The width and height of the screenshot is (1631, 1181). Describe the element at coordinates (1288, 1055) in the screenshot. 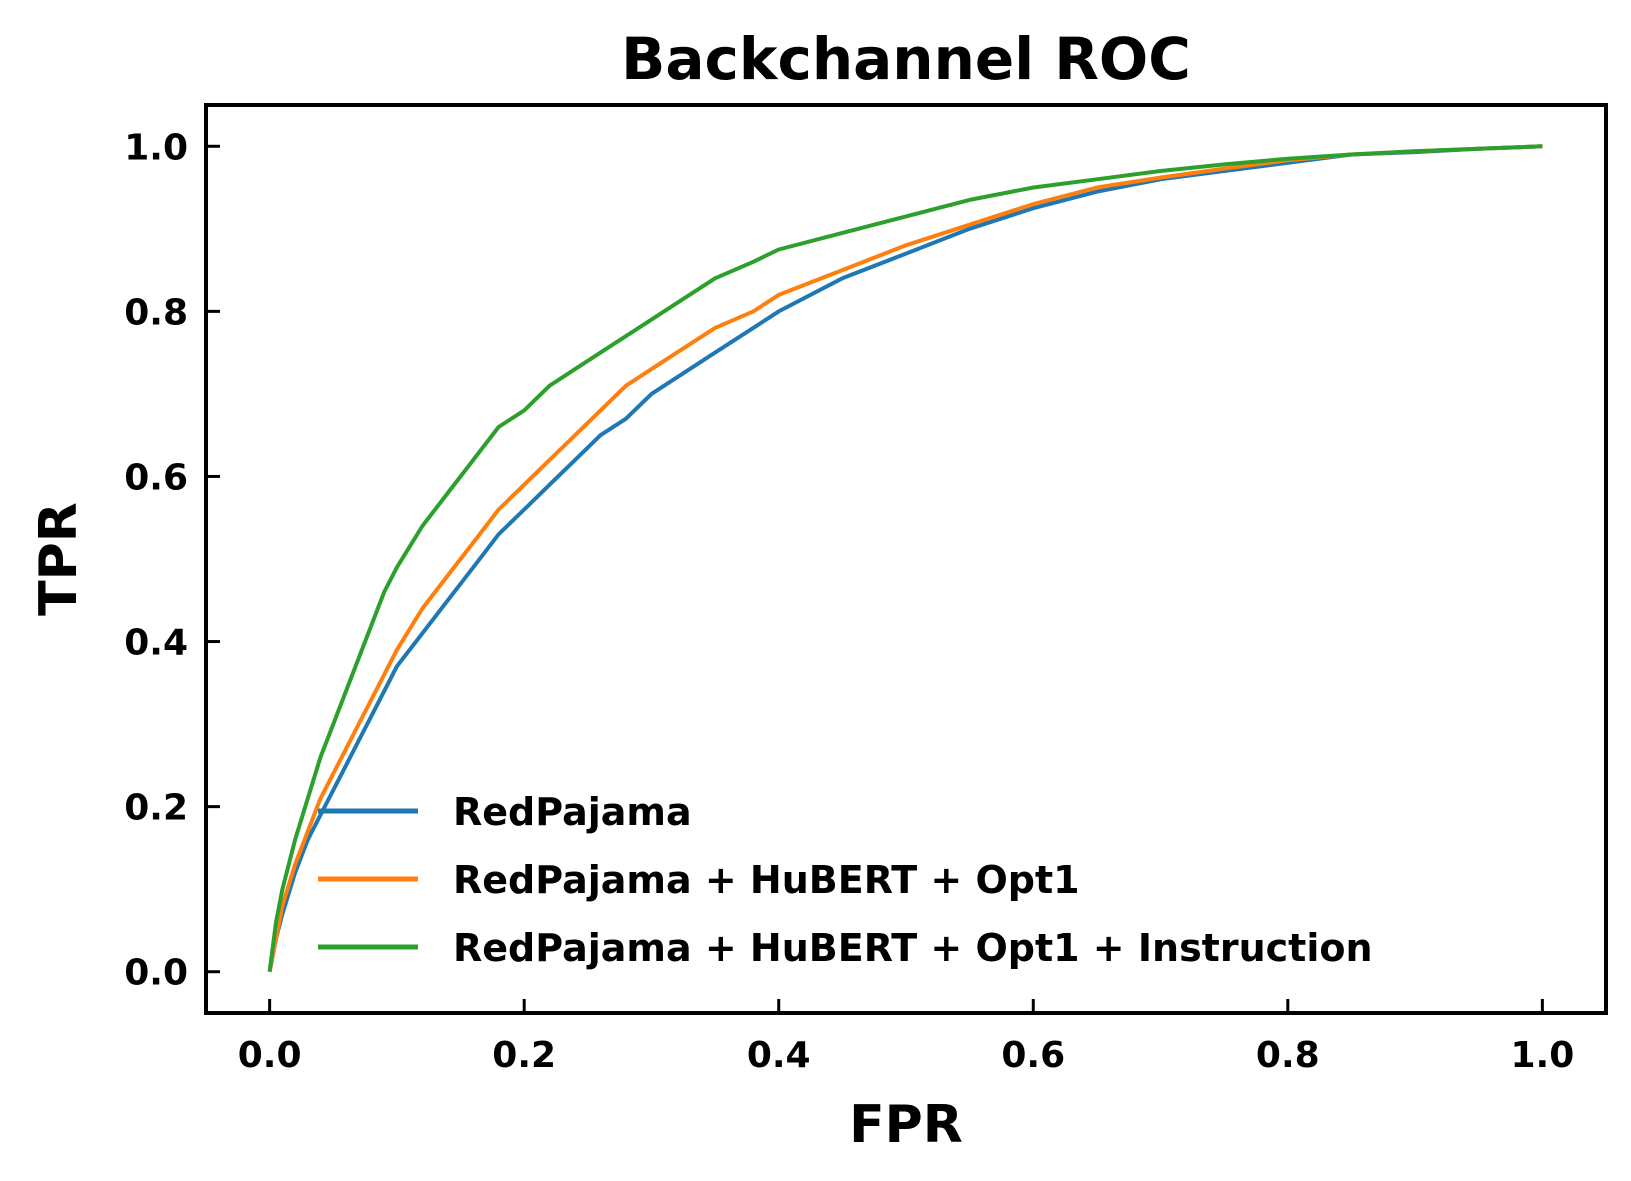

I see `x-tick-label: 0.8` at that location.